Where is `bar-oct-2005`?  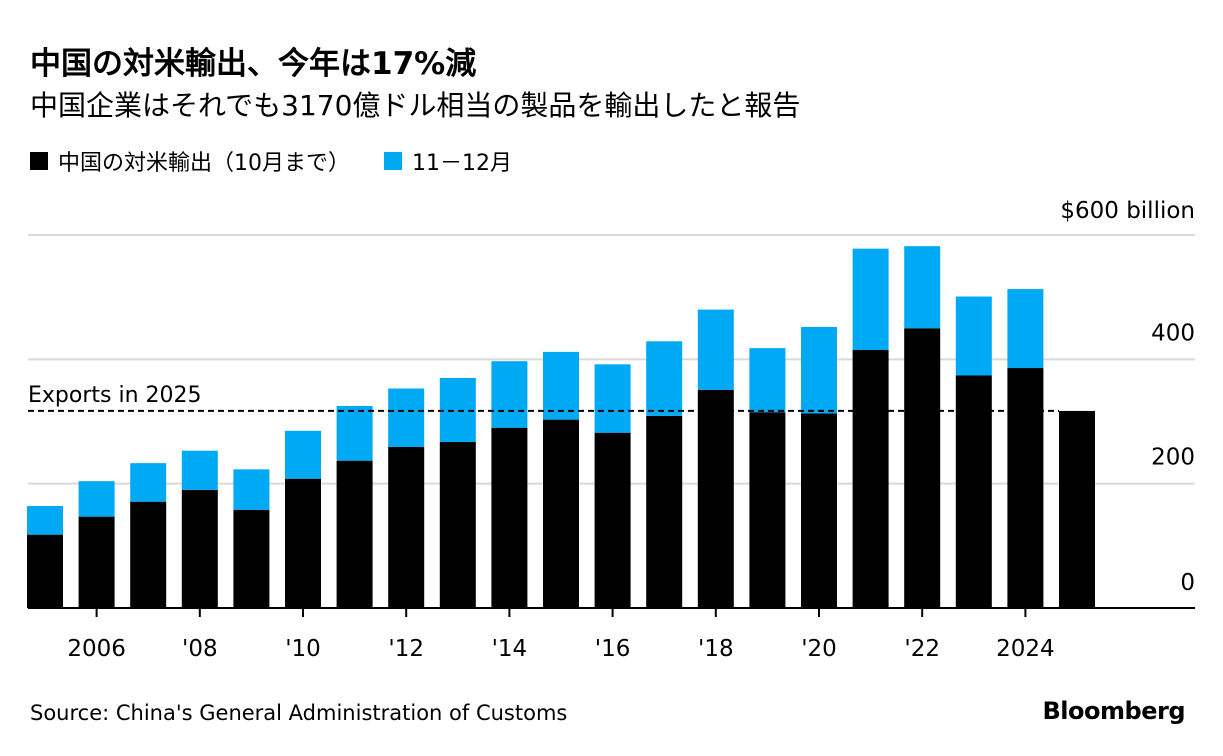
bar-oct-2005 is located at coordinates (45, 571).